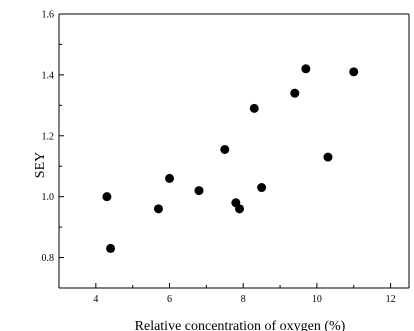 The image size is (414, 331). Describe the element at coordinates (48, 75) in the screenshot. I see `y-tick-label: 1.4` at that location.